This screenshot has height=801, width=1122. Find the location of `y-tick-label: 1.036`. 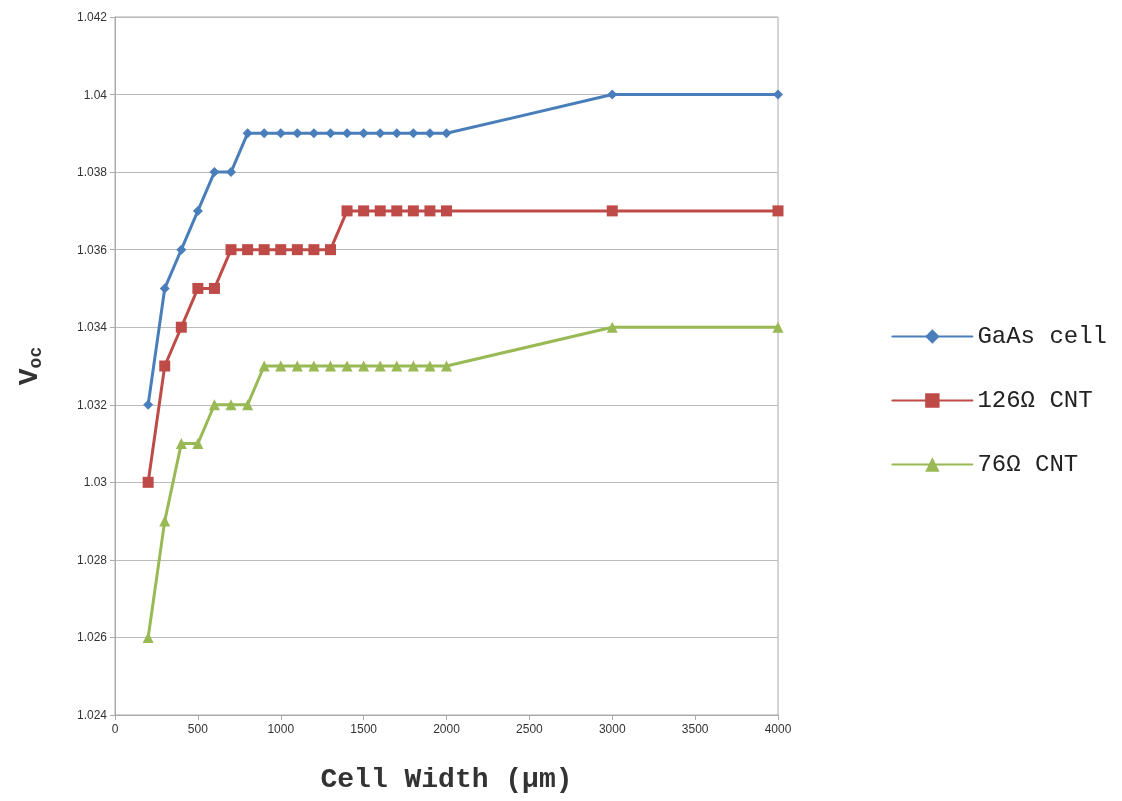

y-tick-label: 1.036 is located at coordinates (92, 249).